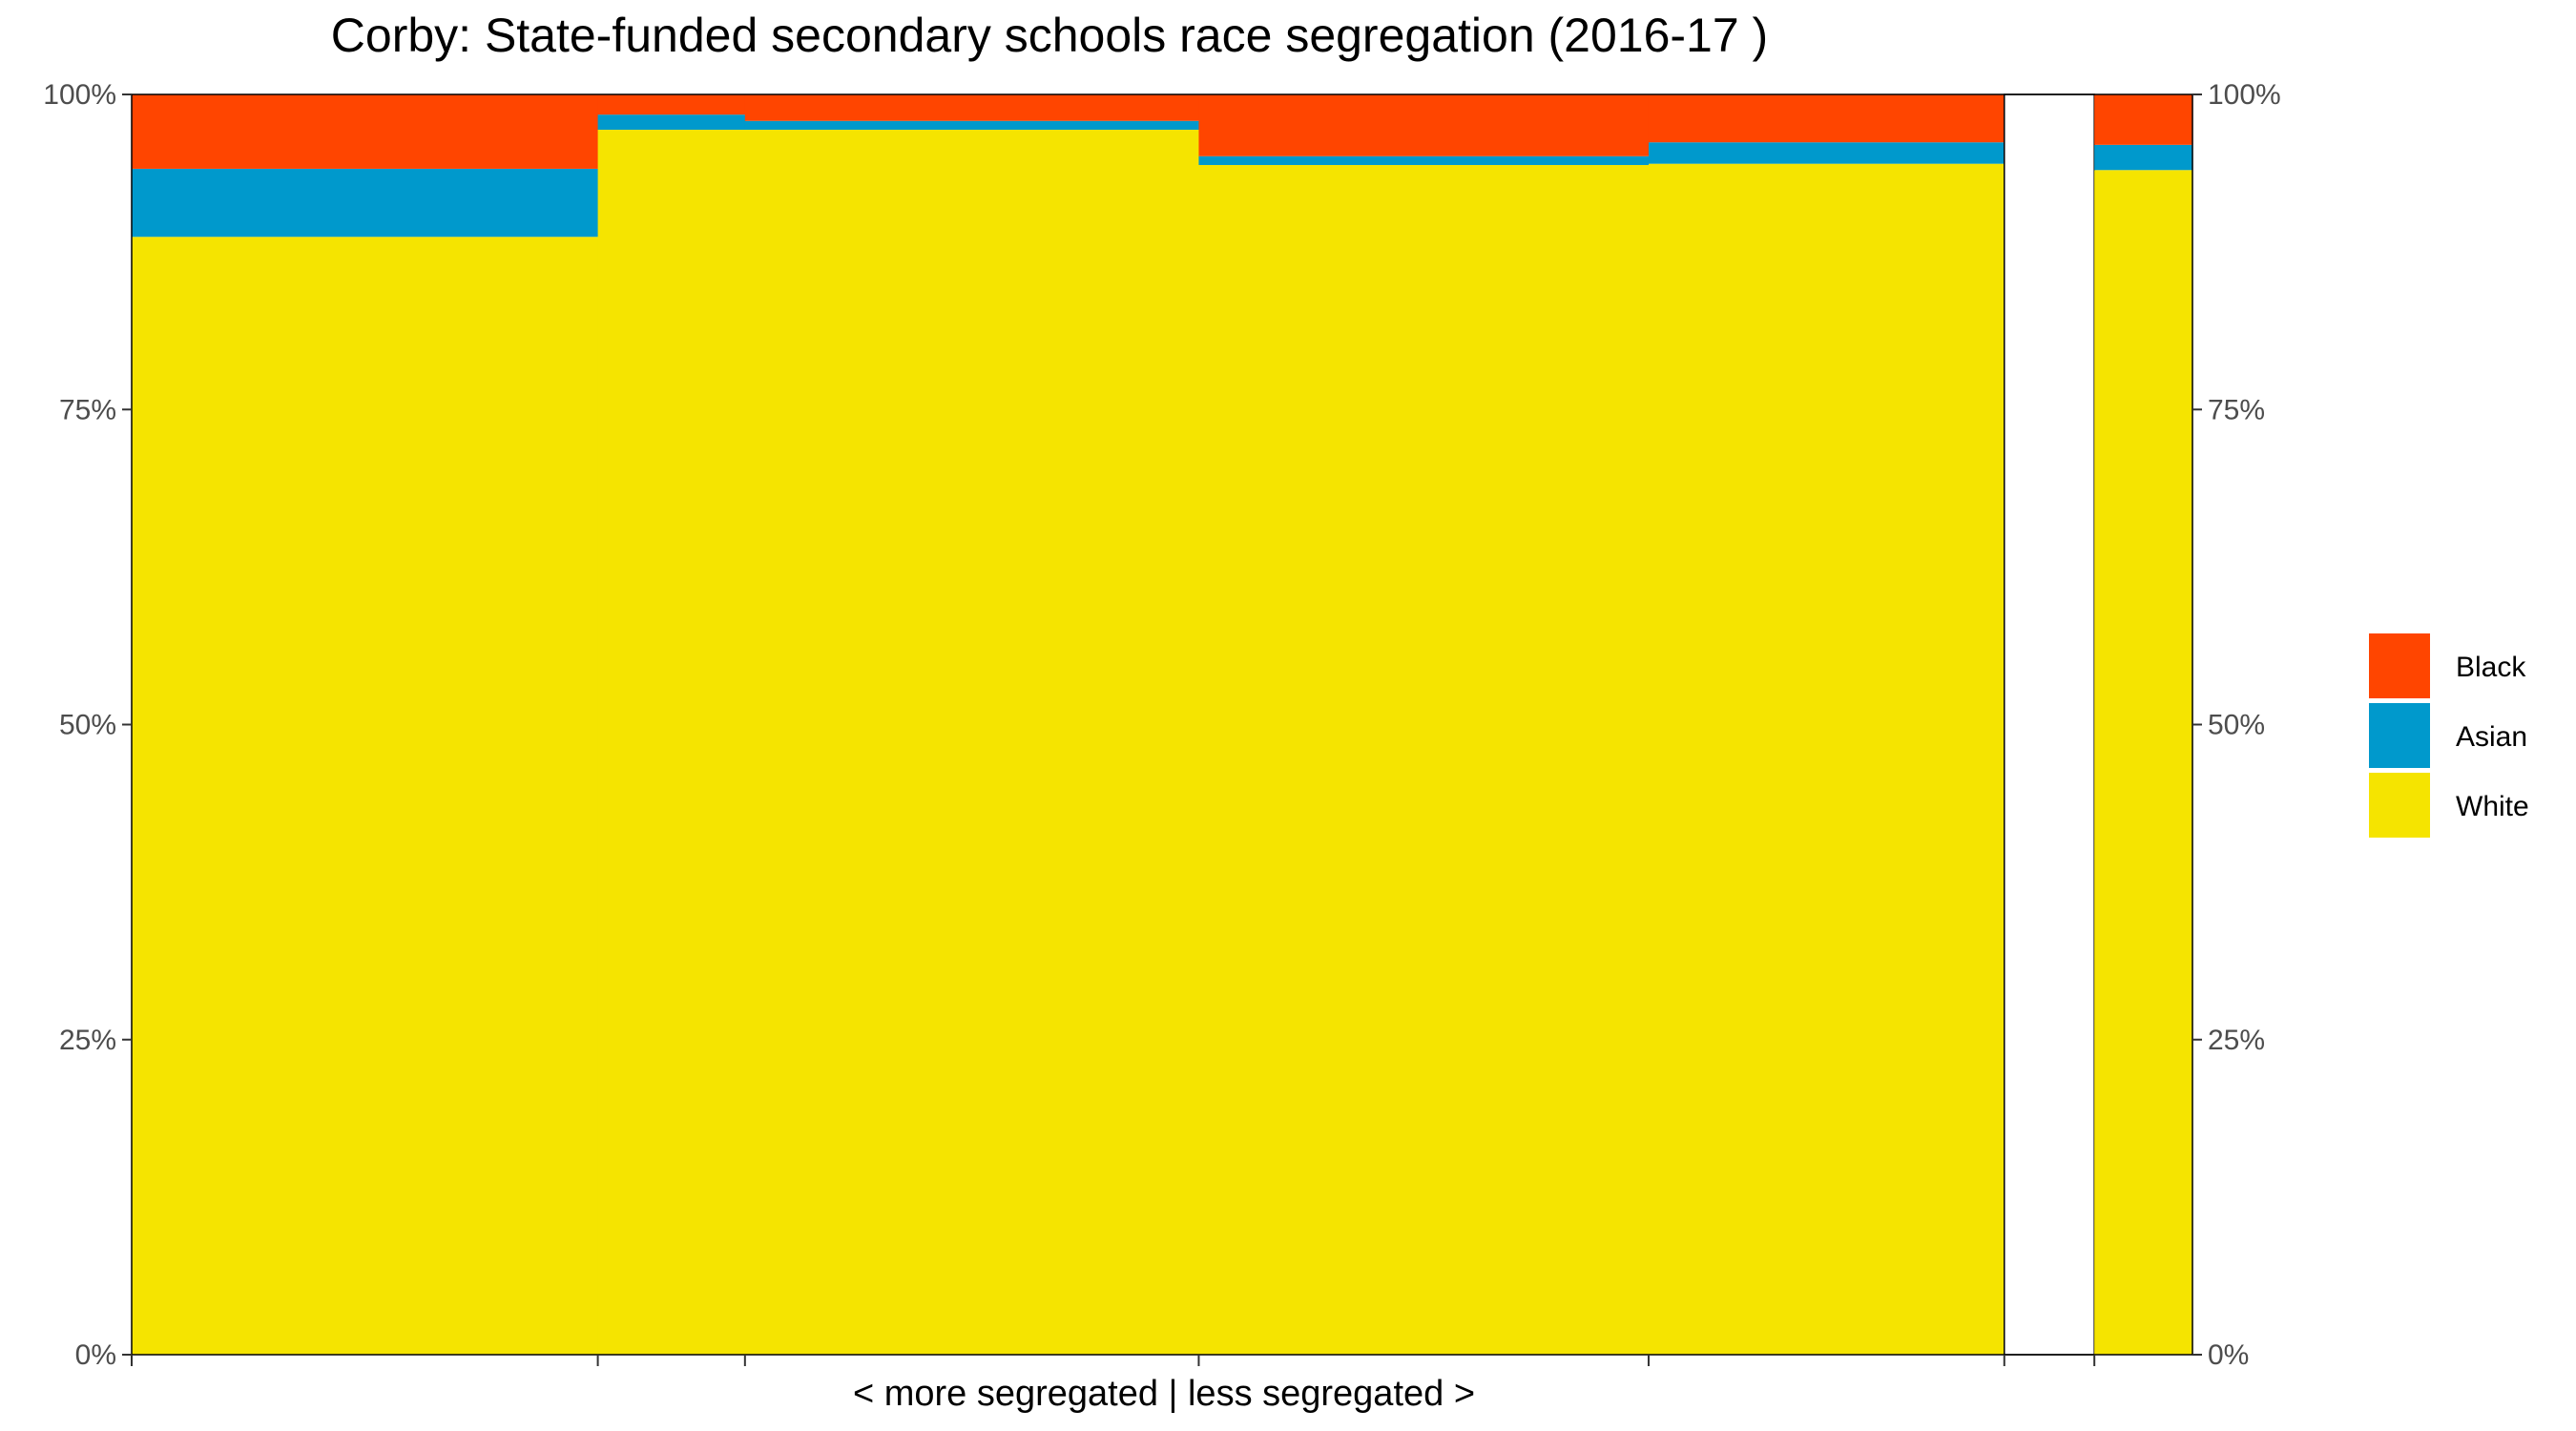 This screenshot has width=2576, height=1431. What do you see at coordinates (365, 131) in the screenshot?
I see `bar-segment-1-black` at bounding box center [365, 131].